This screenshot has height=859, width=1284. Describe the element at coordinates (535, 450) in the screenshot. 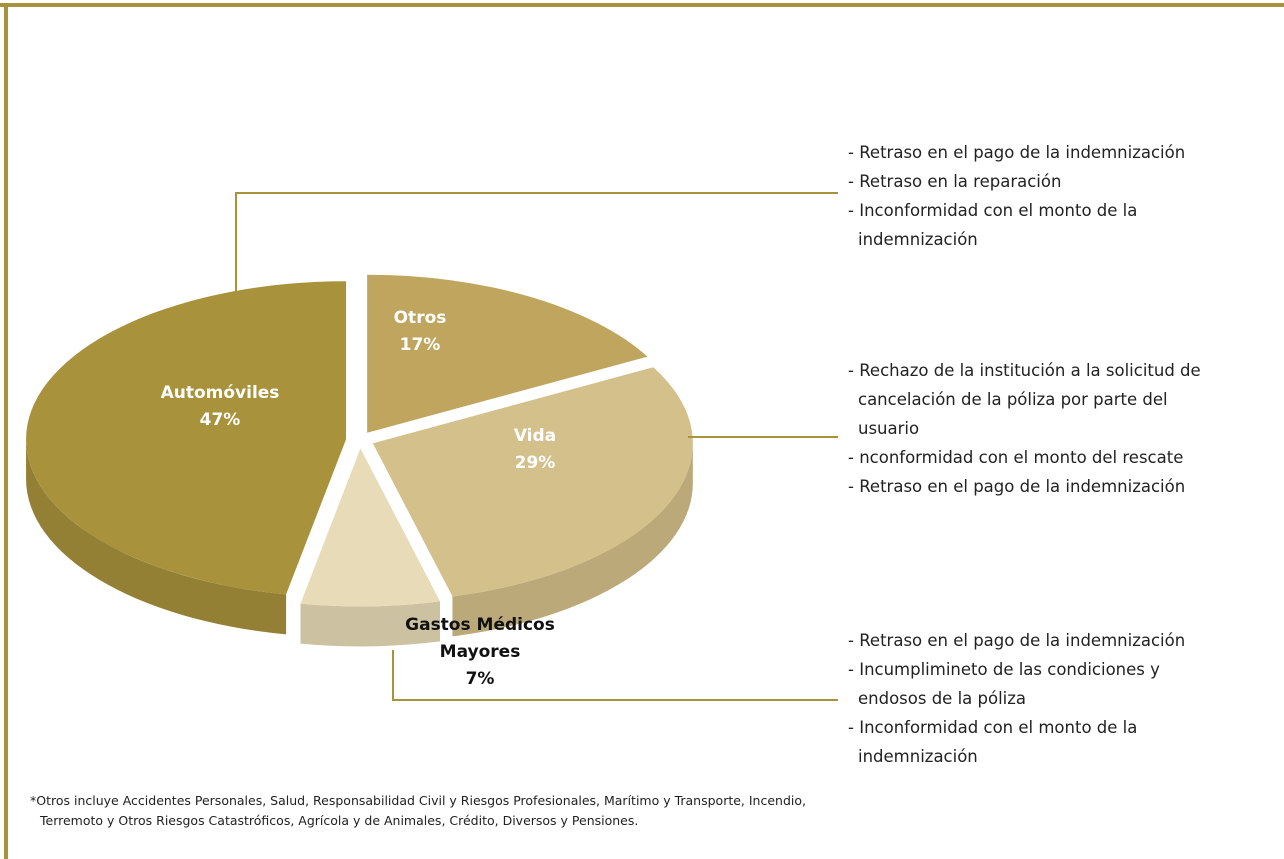

I see `slice-label: Vida 29%` at that location.